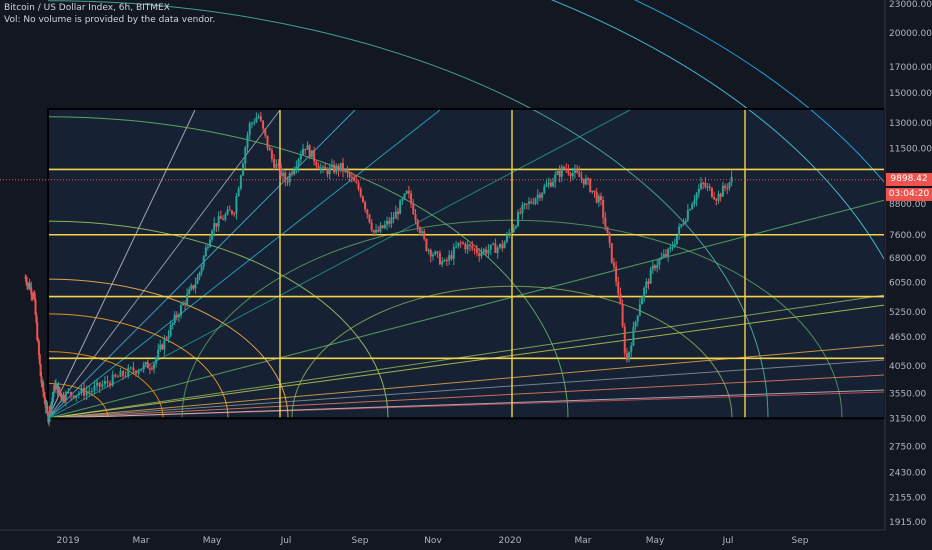  Describe the element at coordinates (212, 541) in the screenshot. I see `time-tick-label: May` at that location.